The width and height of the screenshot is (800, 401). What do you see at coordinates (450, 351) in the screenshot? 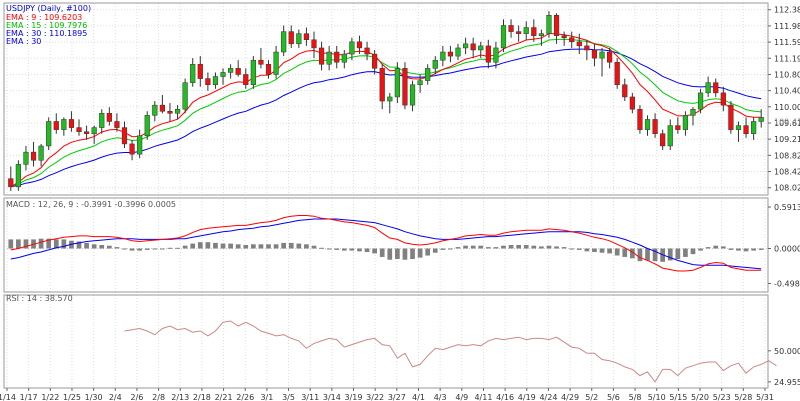
I see `rsi-line` at bounding box center [450, 351].